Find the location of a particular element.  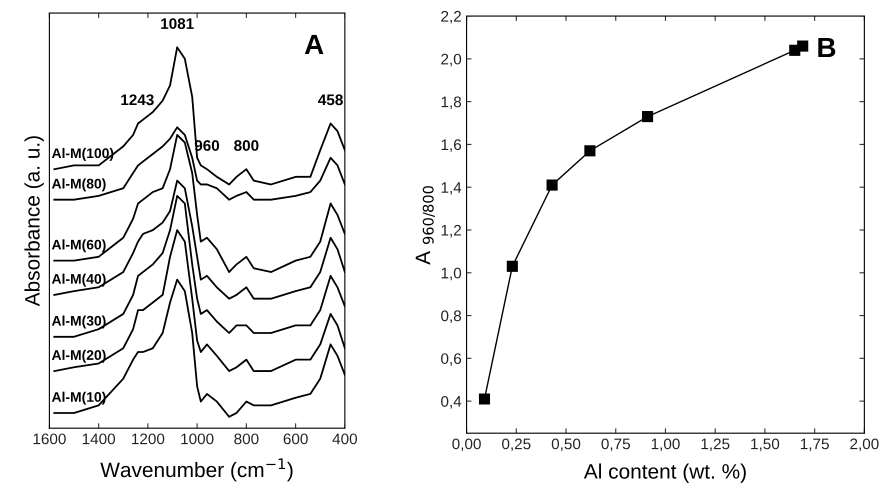

y-tick-label: 1,2 is located at coordinates (451, 231).